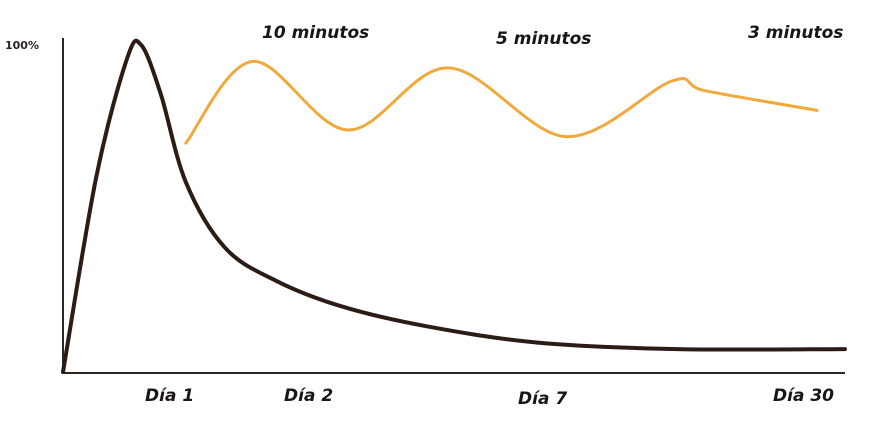 The image size is (885, 425). What do you see at coordinates (308, 396) in the screenshot?
I see `x-tick-label-dia-2: Día 2` at bounding box center [308, 396].